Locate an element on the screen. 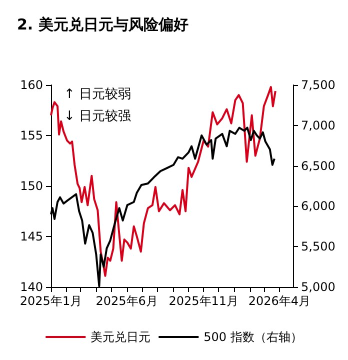 The width and height of the screenshot is (348, 360). annotation: ↓ 日元较强 is located at coordinates (98, 116).